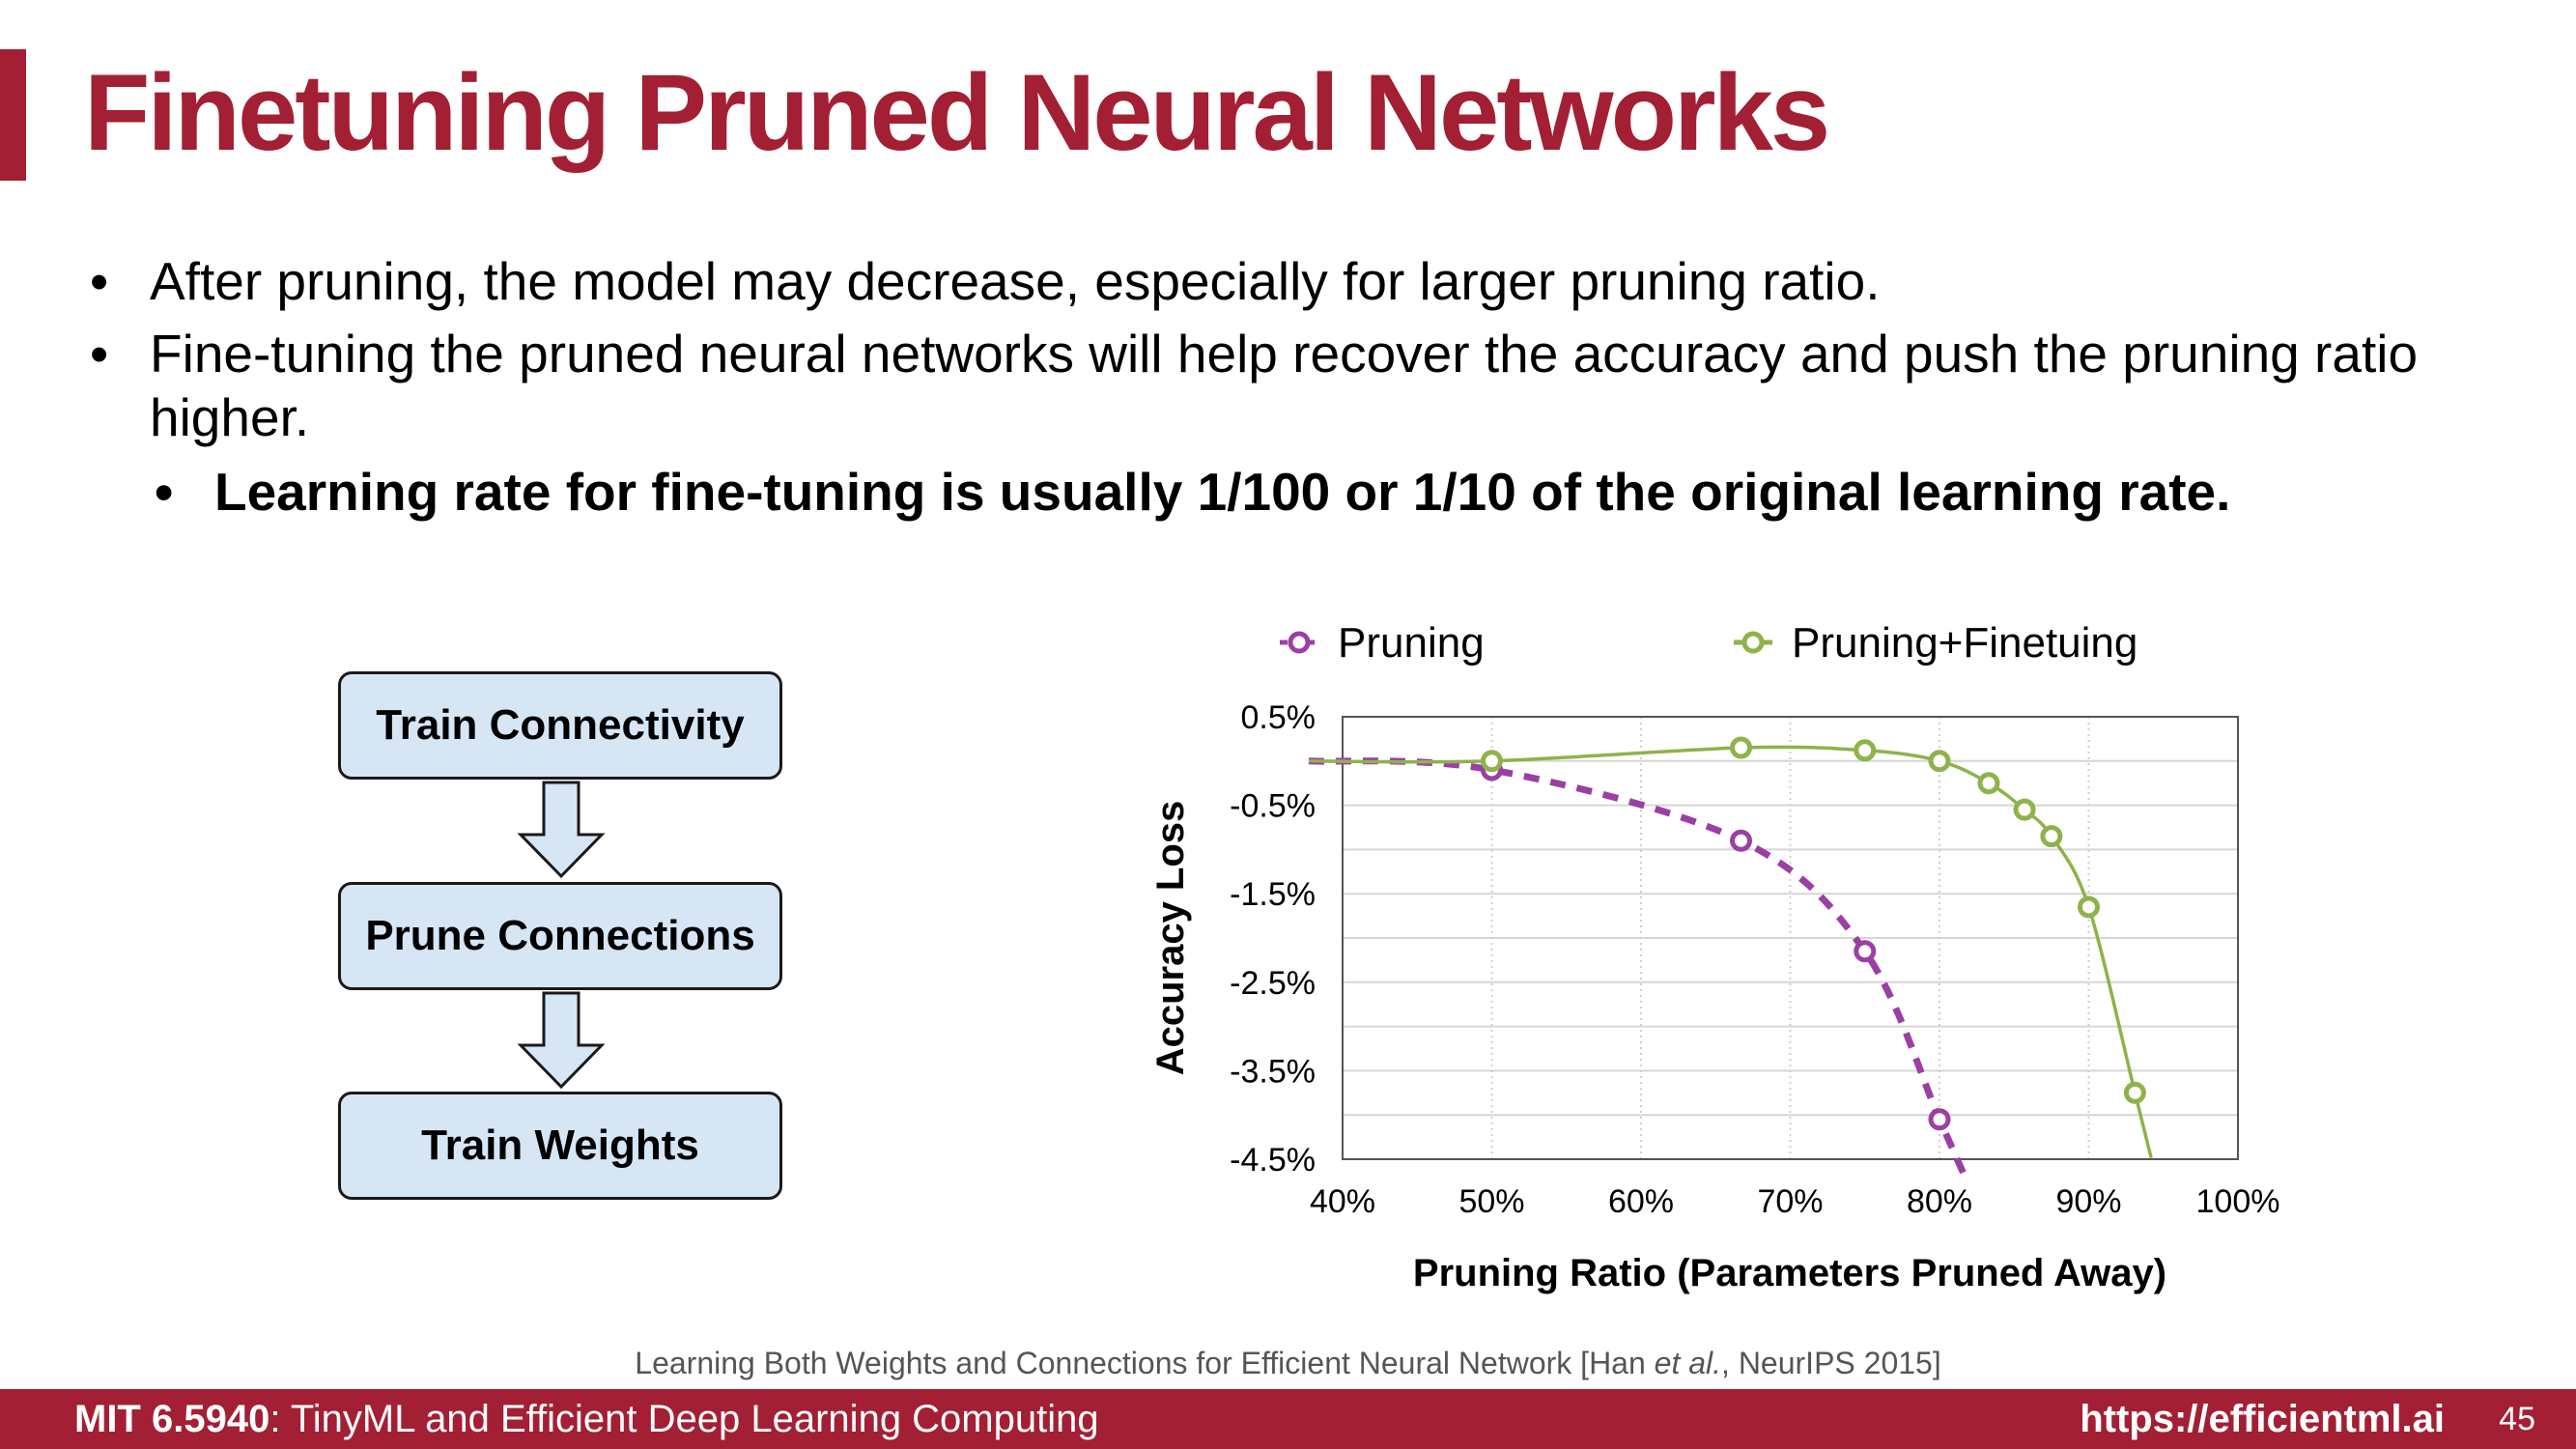 The height and width of the screenshot is (1449, 2576). Describe the element at coordinates (1491, 1201) in the screenshot. I see `x-tick-label: 50%` at that location.